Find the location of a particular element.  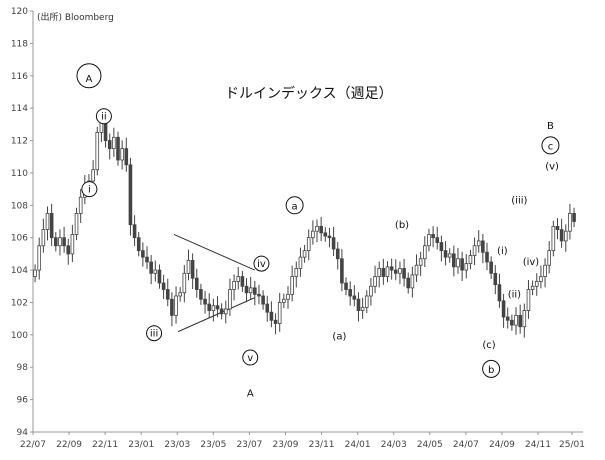

x-tick-label: 24/03 is located at coordinates (394, 445).